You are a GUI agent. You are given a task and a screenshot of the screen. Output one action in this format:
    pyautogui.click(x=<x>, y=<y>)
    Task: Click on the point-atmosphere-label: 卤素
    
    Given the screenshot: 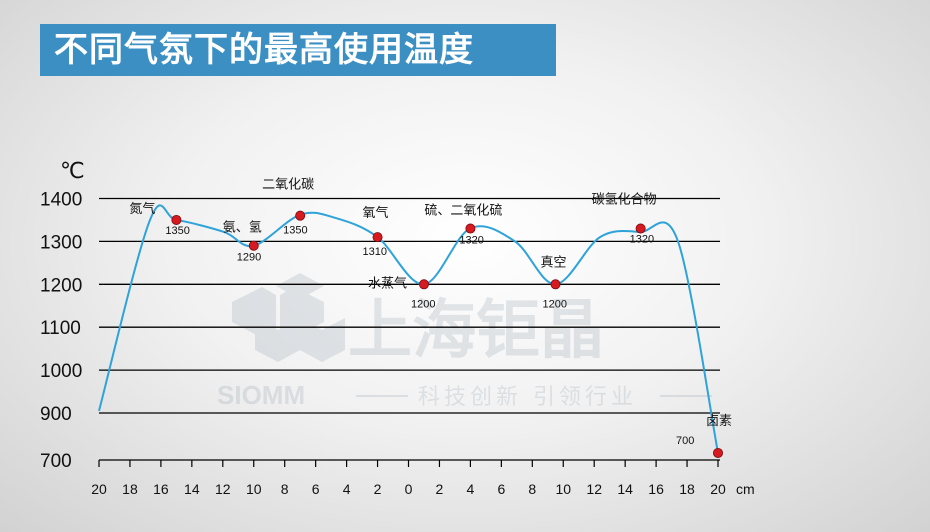 What is the action you would take?
    pyautogui.click(x=719, y=421)
    